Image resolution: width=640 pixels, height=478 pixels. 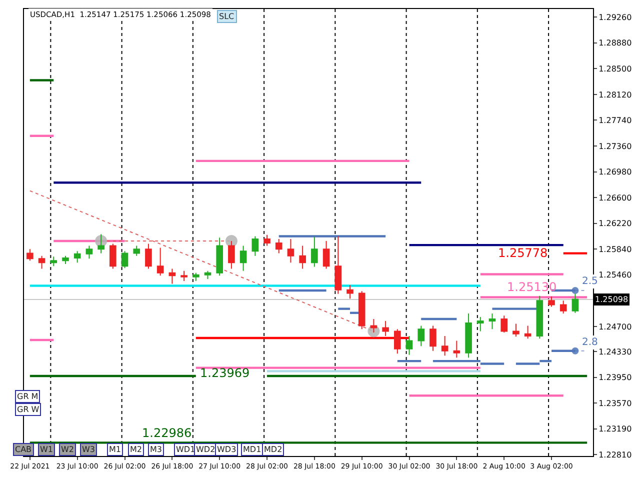 I want to click on annotation: 1.25130, so click(x=532, y=287).